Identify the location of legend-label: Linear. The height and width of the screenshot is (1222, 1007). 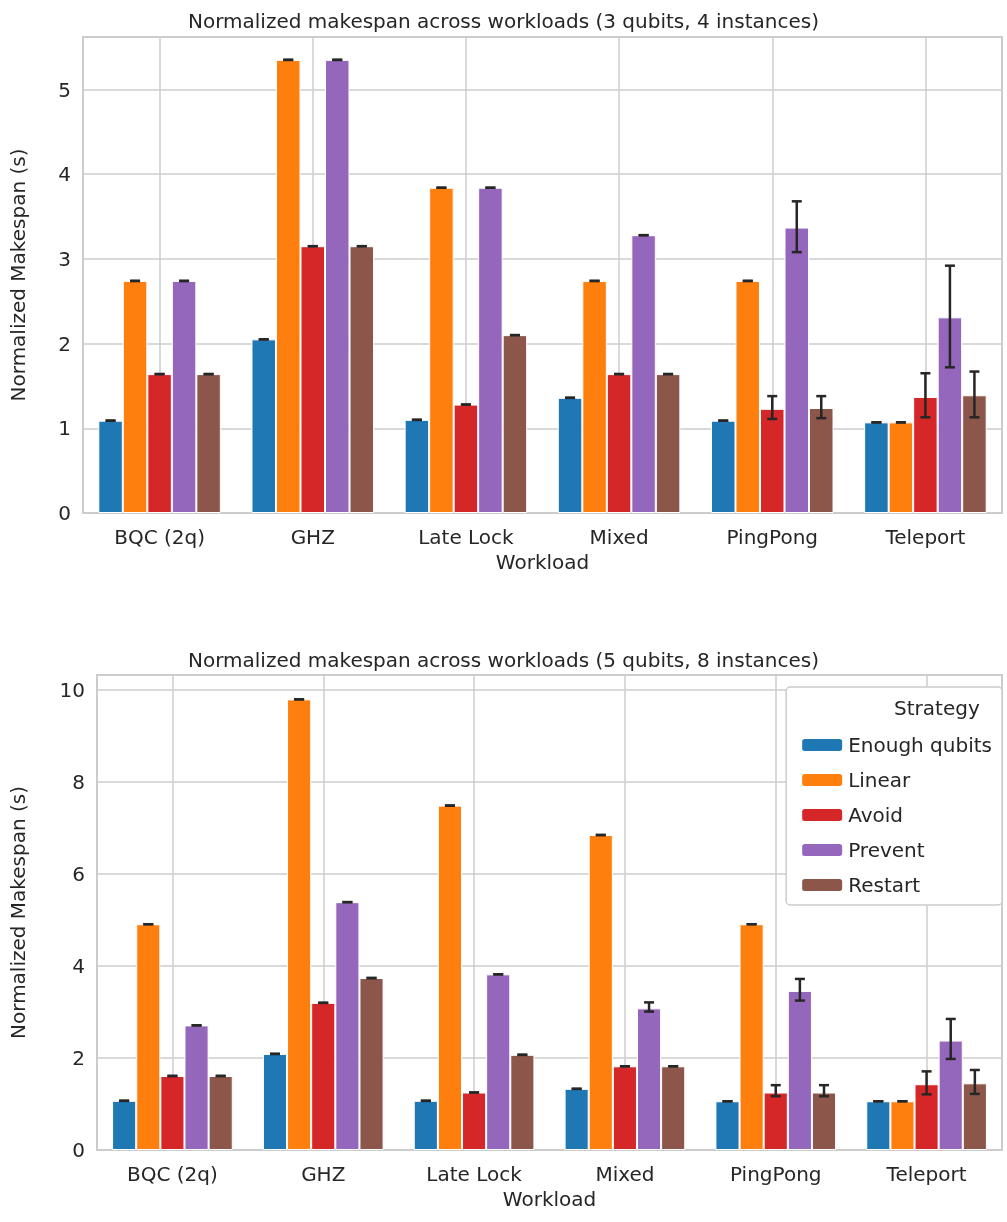
(880, 780).